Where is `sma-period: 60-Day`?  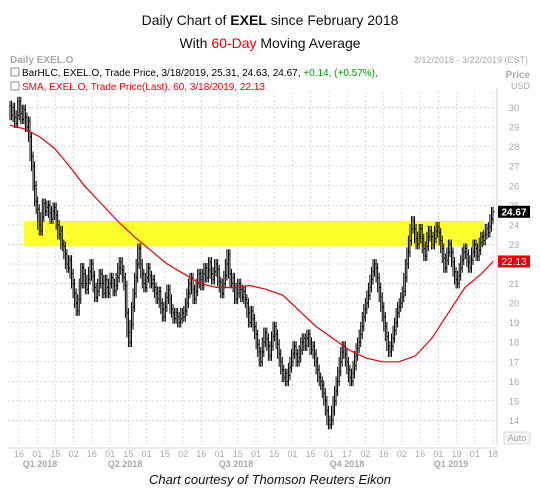 sma-period: 60-Day is located at coordinates (234, 43).